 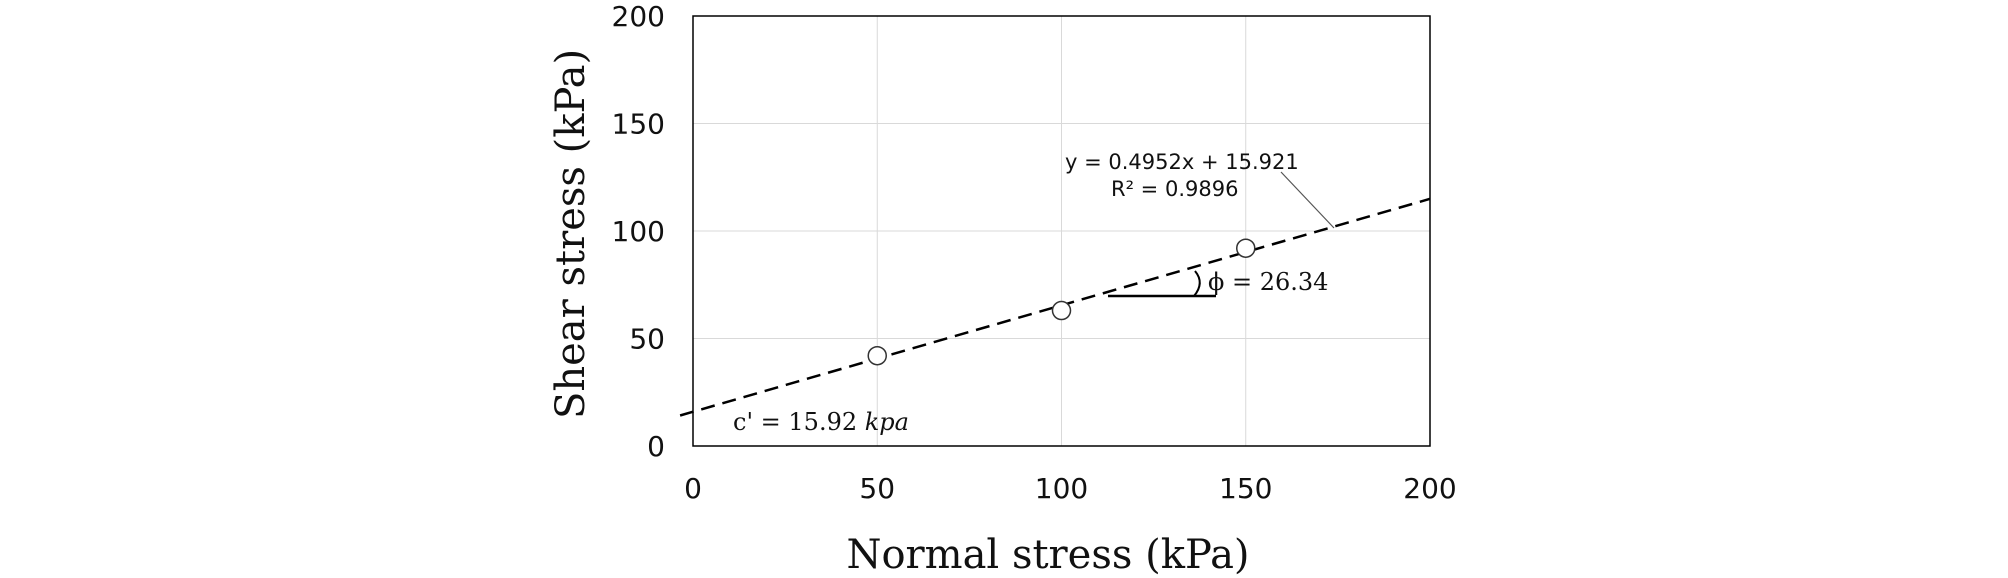 What do you see at coordinates (1307, 200) in the screenshot?
I see `equation-leader-line` at bounding box center [1307, 200].